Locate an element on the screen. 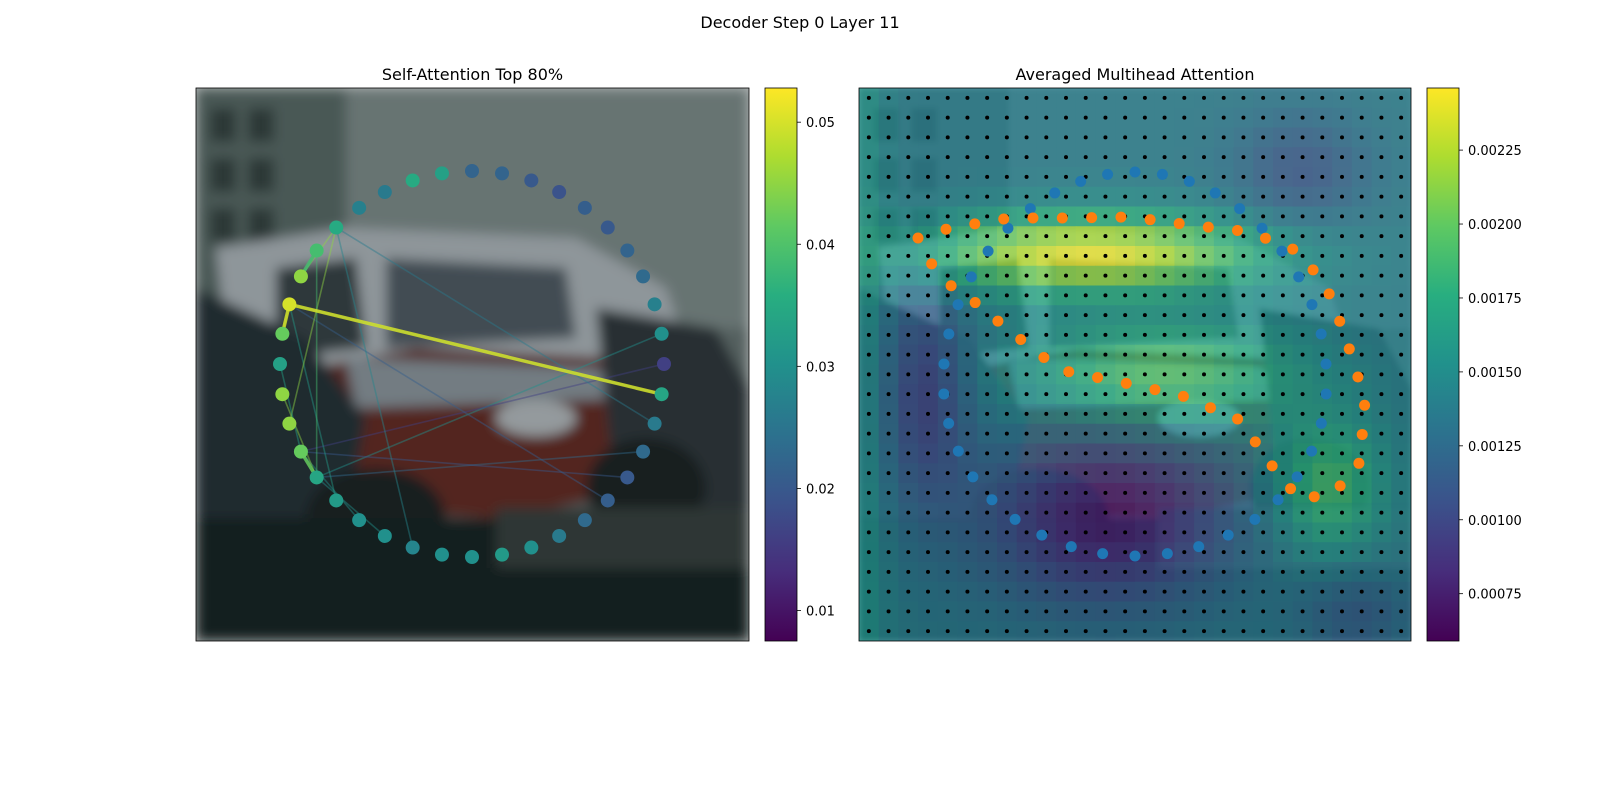 This screenshot has width=1600, height=800. left-colorbar-tick-label: 0.05 is located at coordinates (820, 123).